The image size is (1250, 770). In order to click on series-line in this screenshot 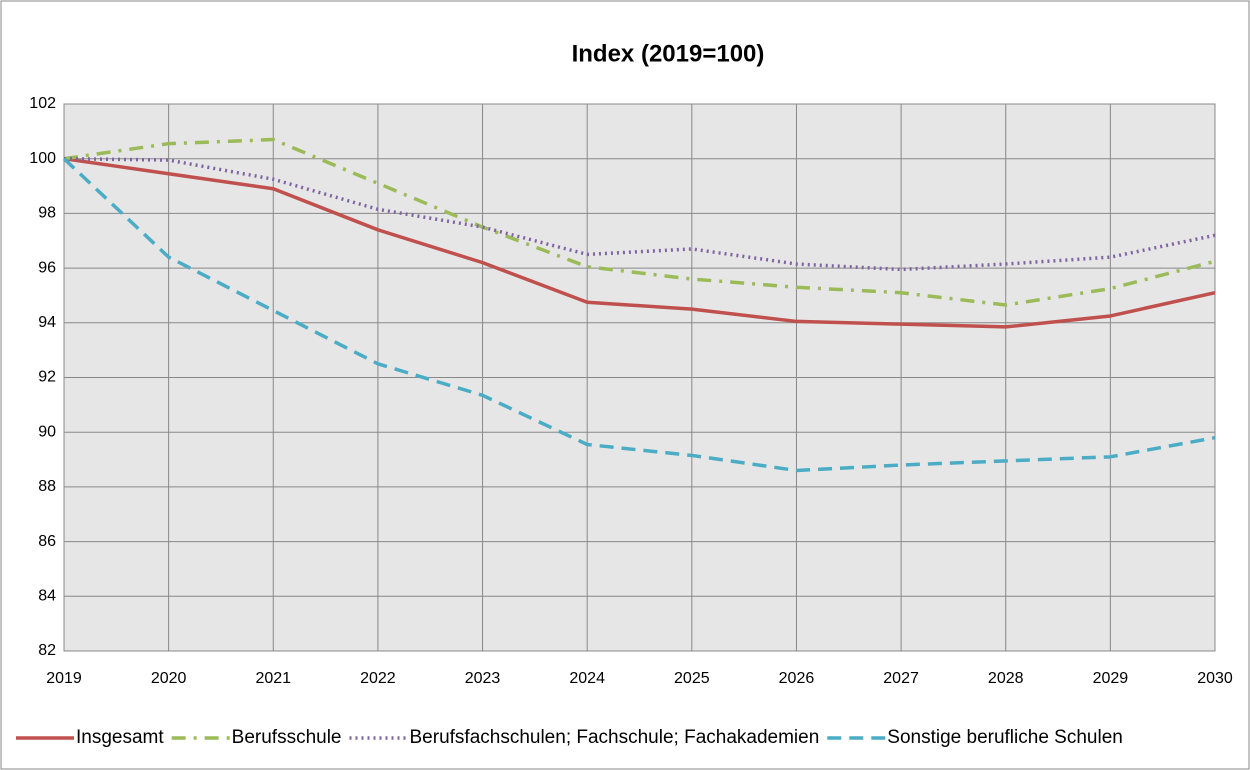, I will do `click(639, 214)`.